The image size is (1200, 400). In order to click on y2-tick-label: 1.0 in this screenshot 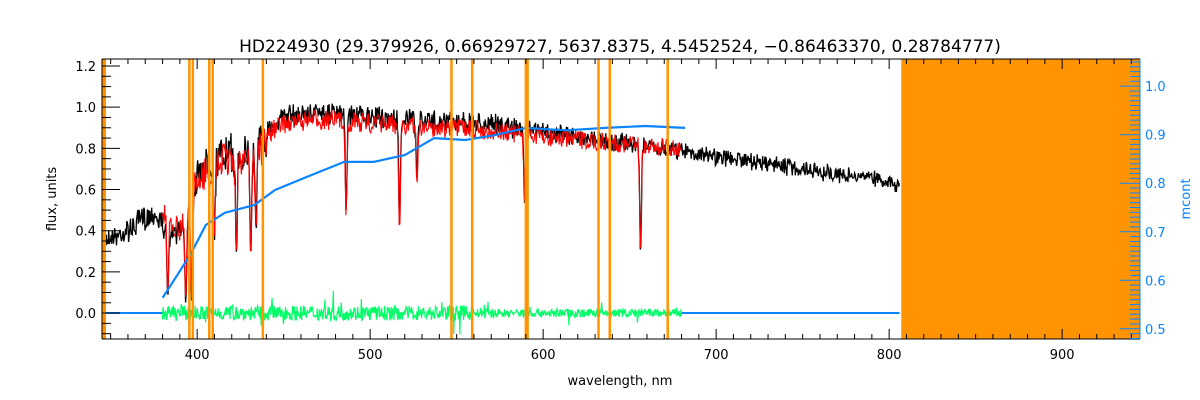, I will do `click(1155, 87)`.